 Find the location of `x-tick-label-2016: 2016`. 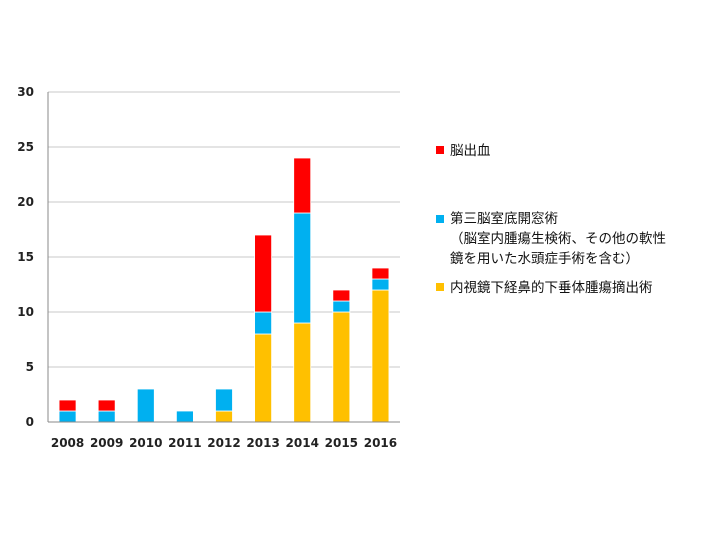

x-tick-label-2016: 2016 is located at coordinates (380, 443).